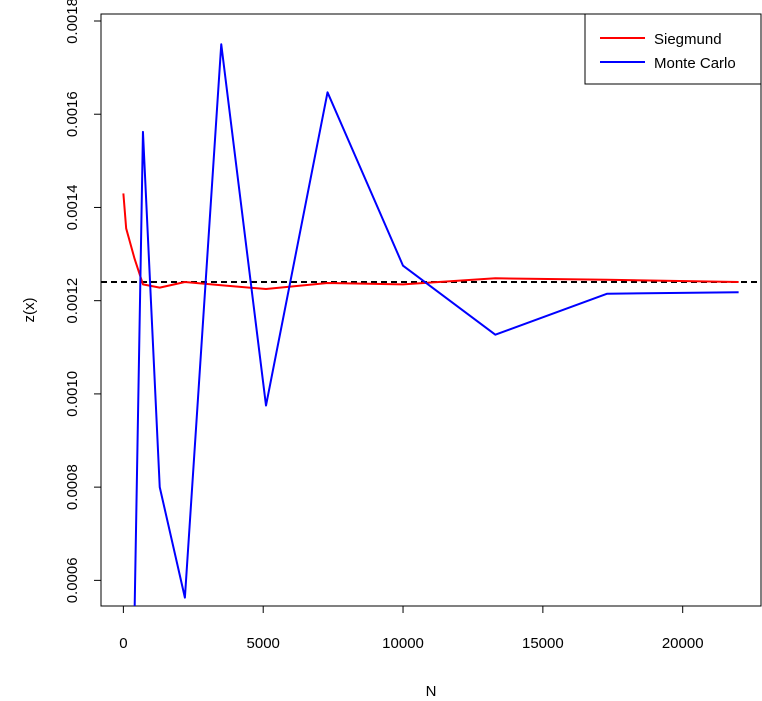 Image resolution: width=762 pixels, height=701 pixels. Describe the element at coordinates (72, 22) in the screenshot. I see `y-tick-label: 0.0018` at that location.